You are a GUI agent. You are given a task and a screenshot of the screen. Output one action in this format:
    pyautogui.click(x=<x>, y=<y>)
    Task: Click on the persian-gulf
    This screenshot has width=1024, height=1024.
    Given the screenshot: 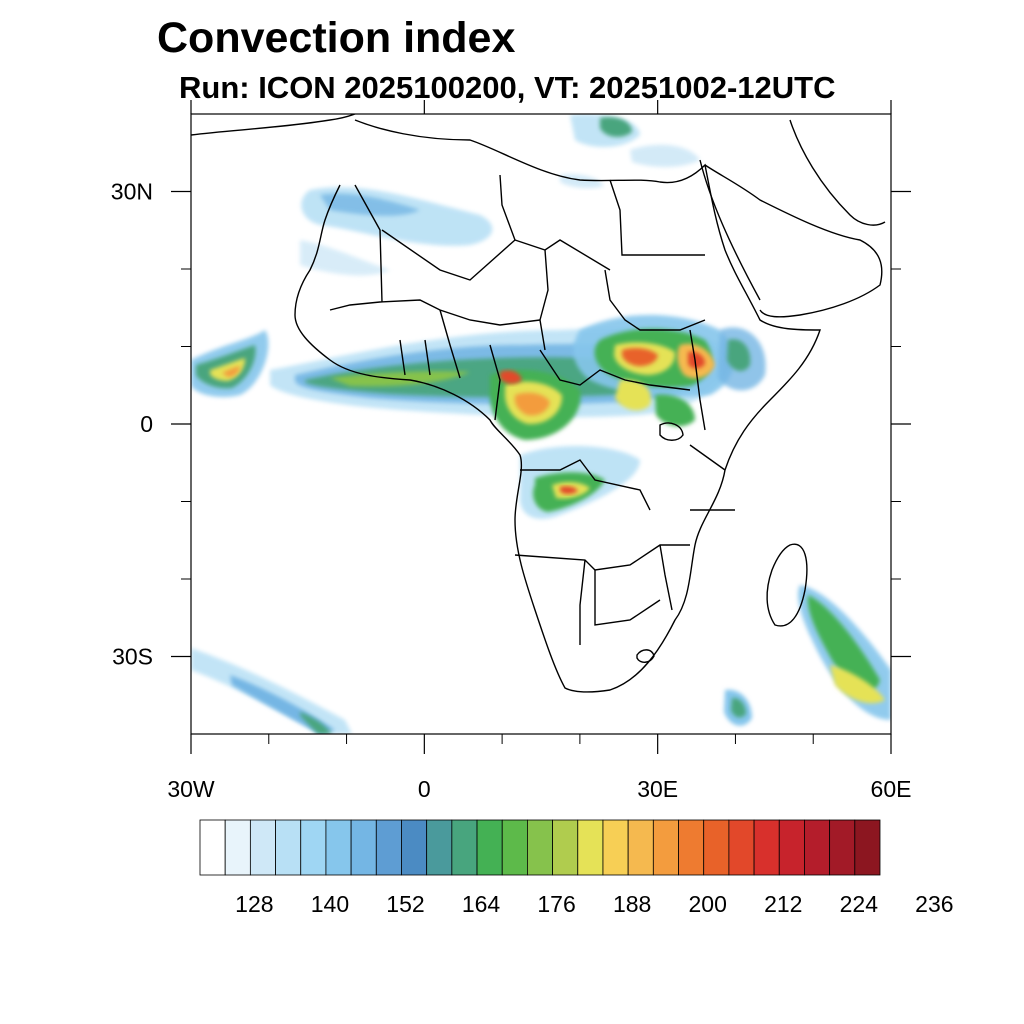 What is the action you would take?
    pyautogui.click(x=837, y=172)
    